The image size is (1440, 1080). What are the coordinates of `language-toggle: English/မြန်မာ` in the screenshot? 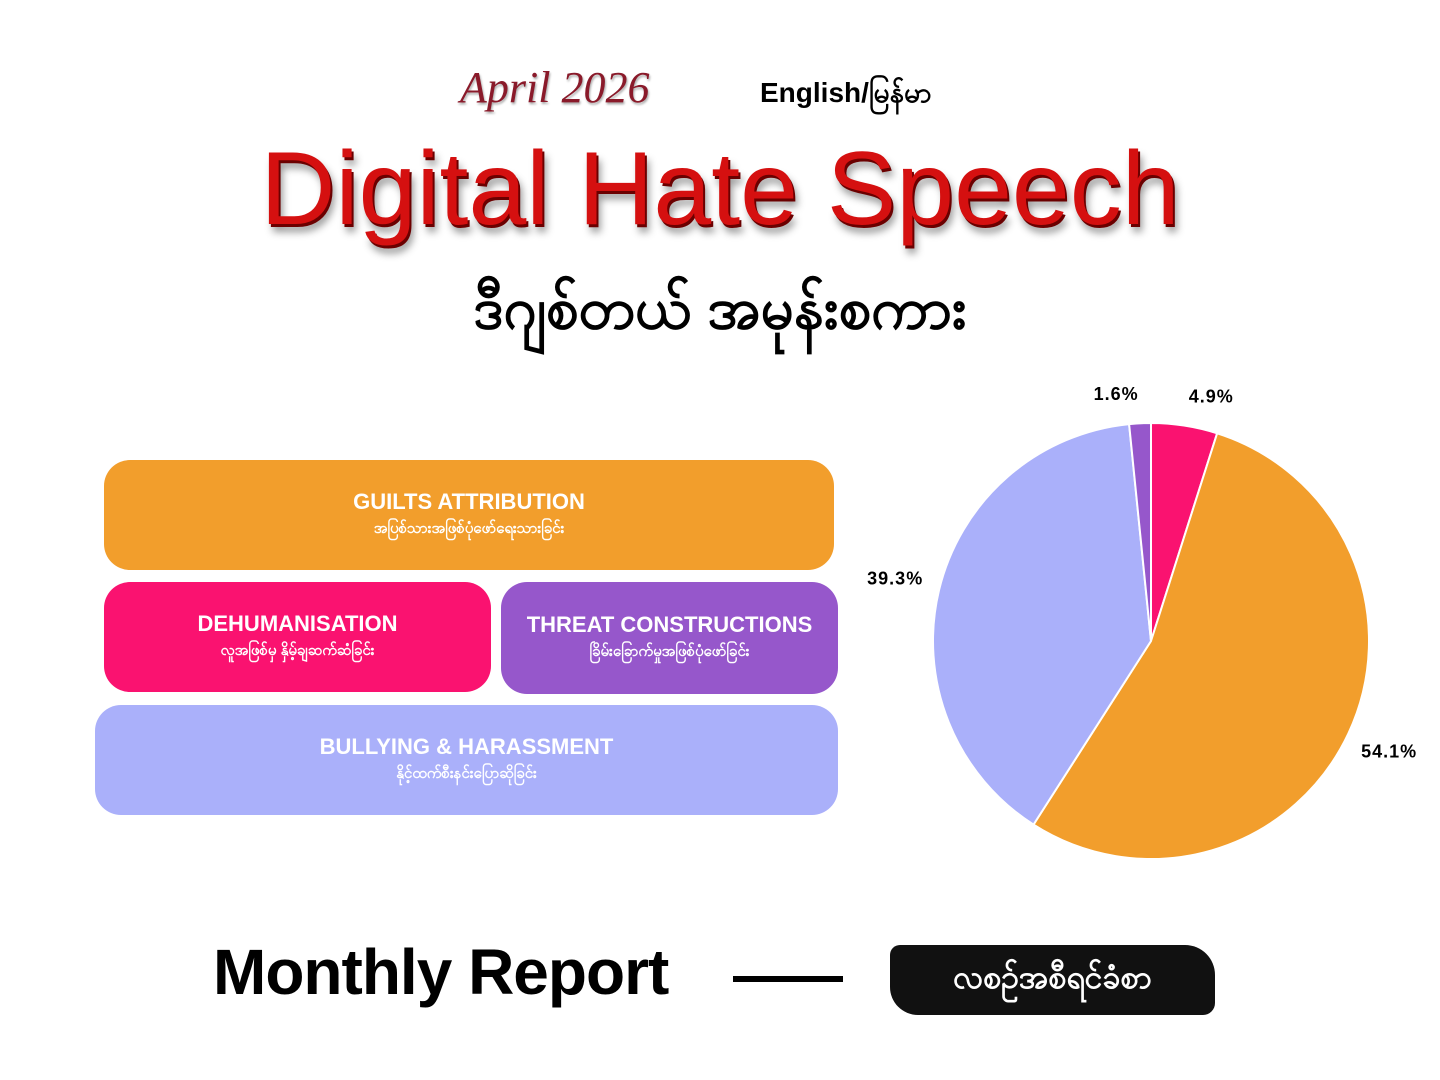 It's located at (846, 92).